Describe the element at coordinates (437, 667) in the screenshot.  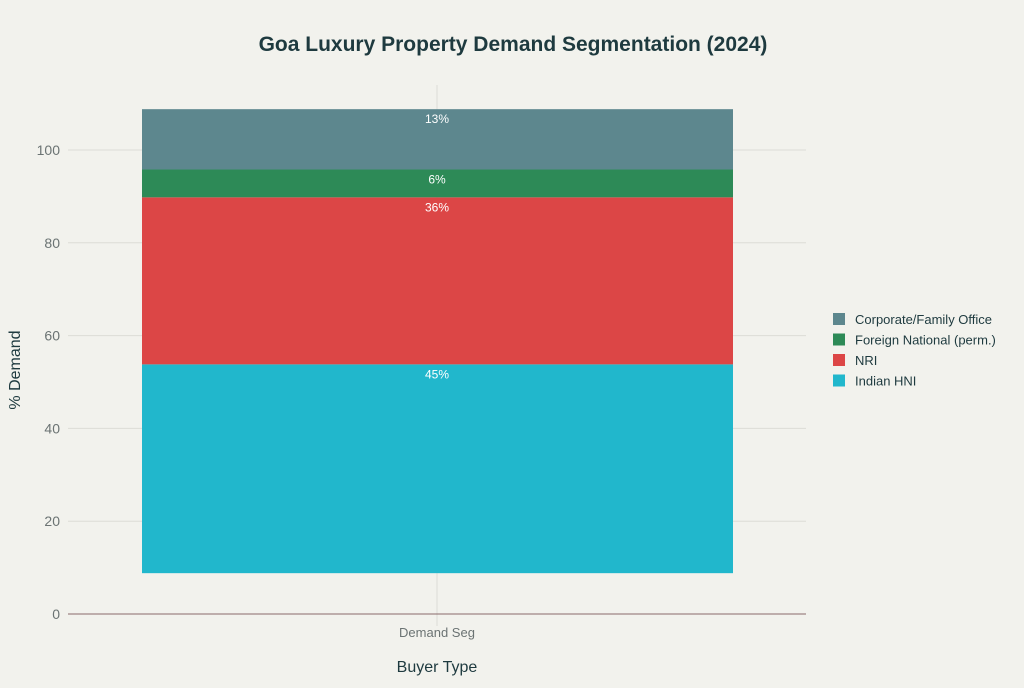
I see `x-axis-label: Buyer Type` at that location.